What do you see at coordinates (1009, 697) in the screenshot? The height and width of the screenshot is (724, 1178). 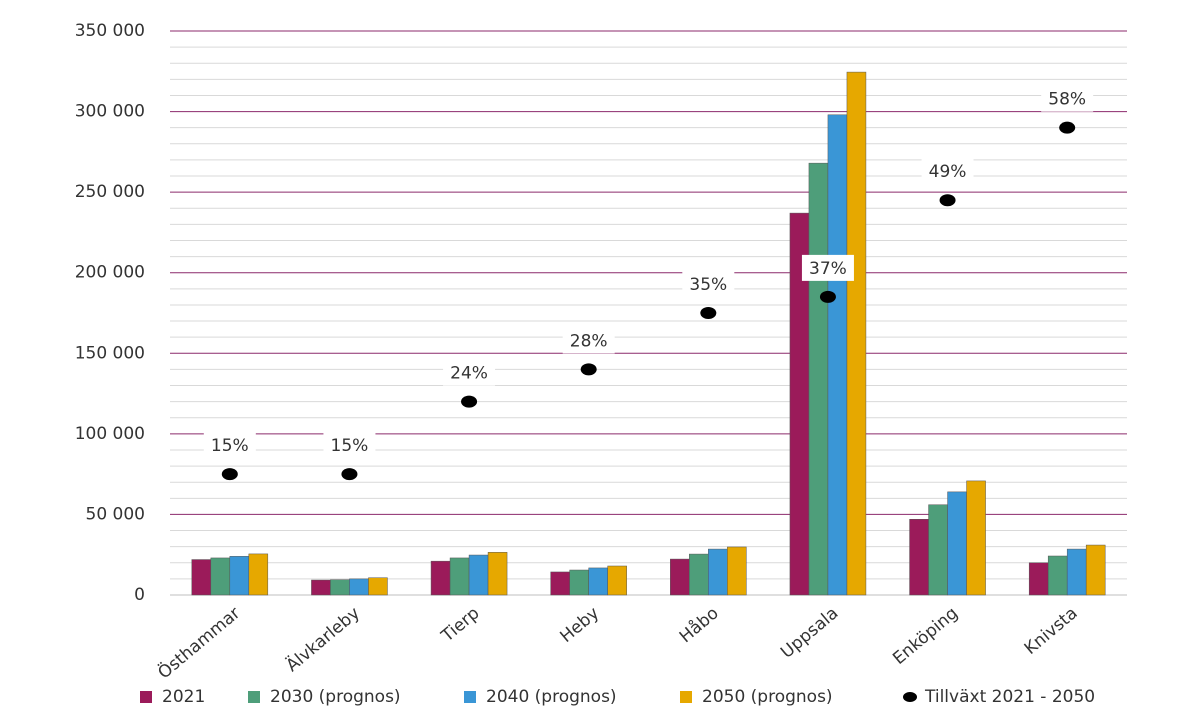 I see `legend-label: Tillväxt 2021 - 2050` at bounding box center [1009, 697].